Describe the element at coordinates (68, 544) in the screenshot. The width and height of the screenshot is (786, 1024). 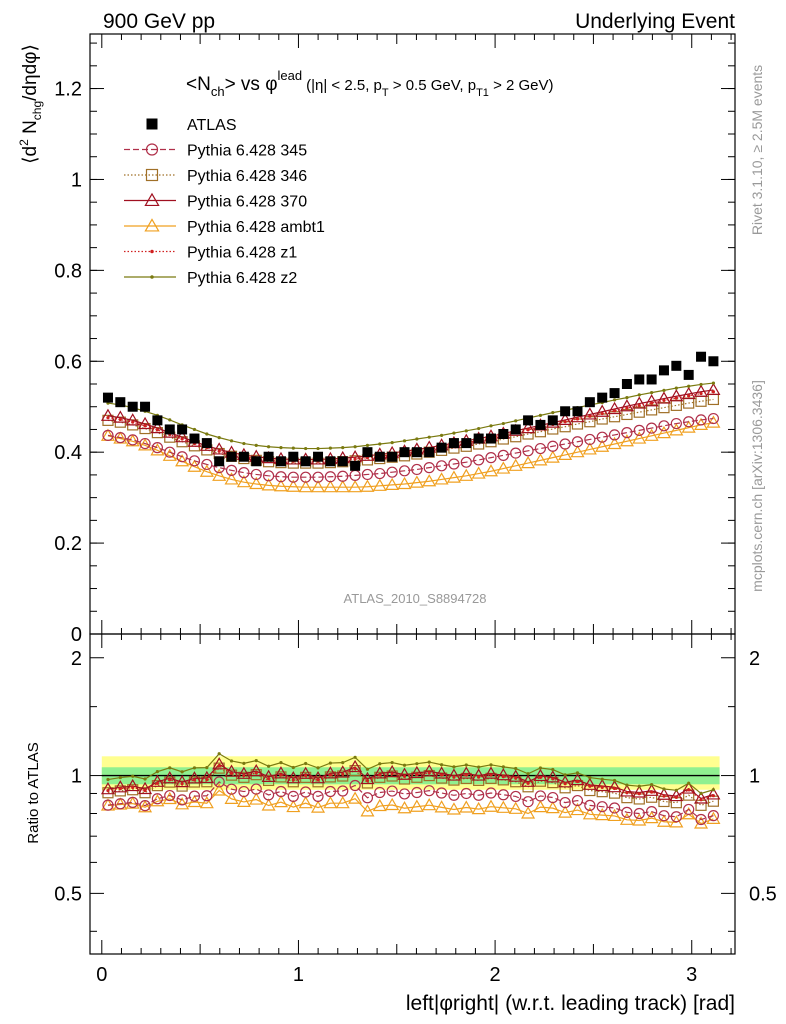
I see `ytick-label: 0.2` at that location.